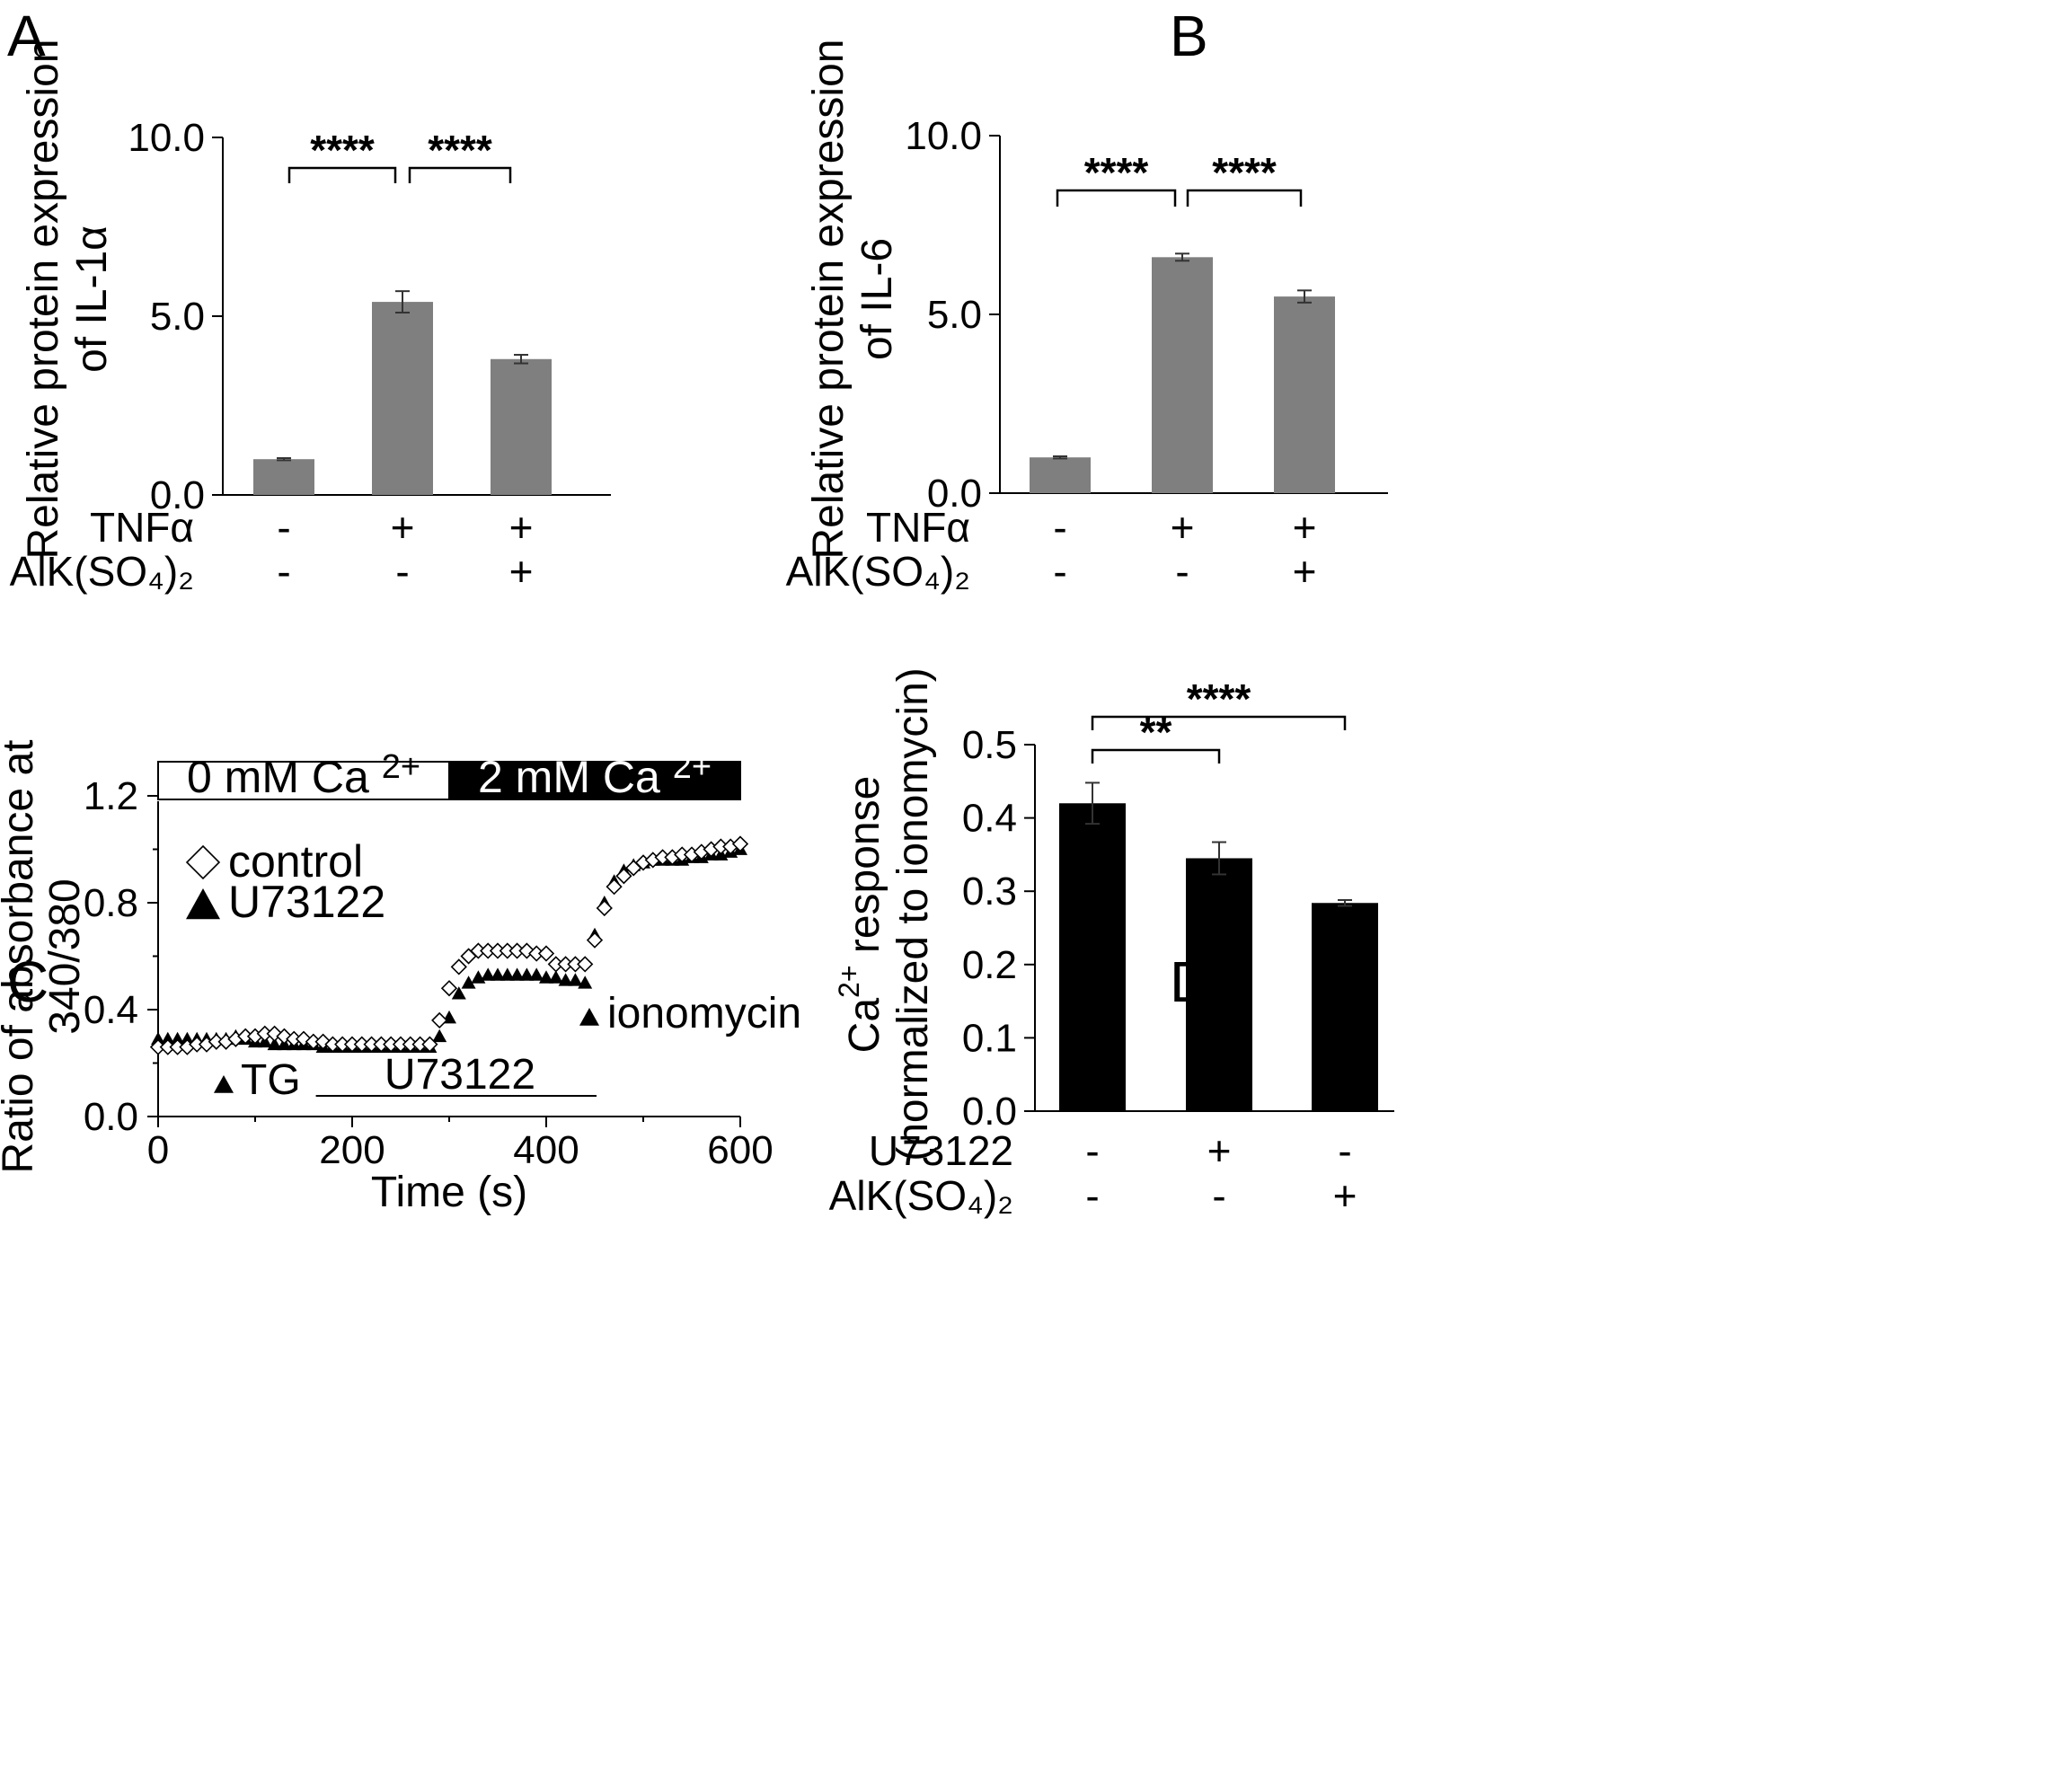  I want to click on y-tick-label: 0.3, so click(990, 892).